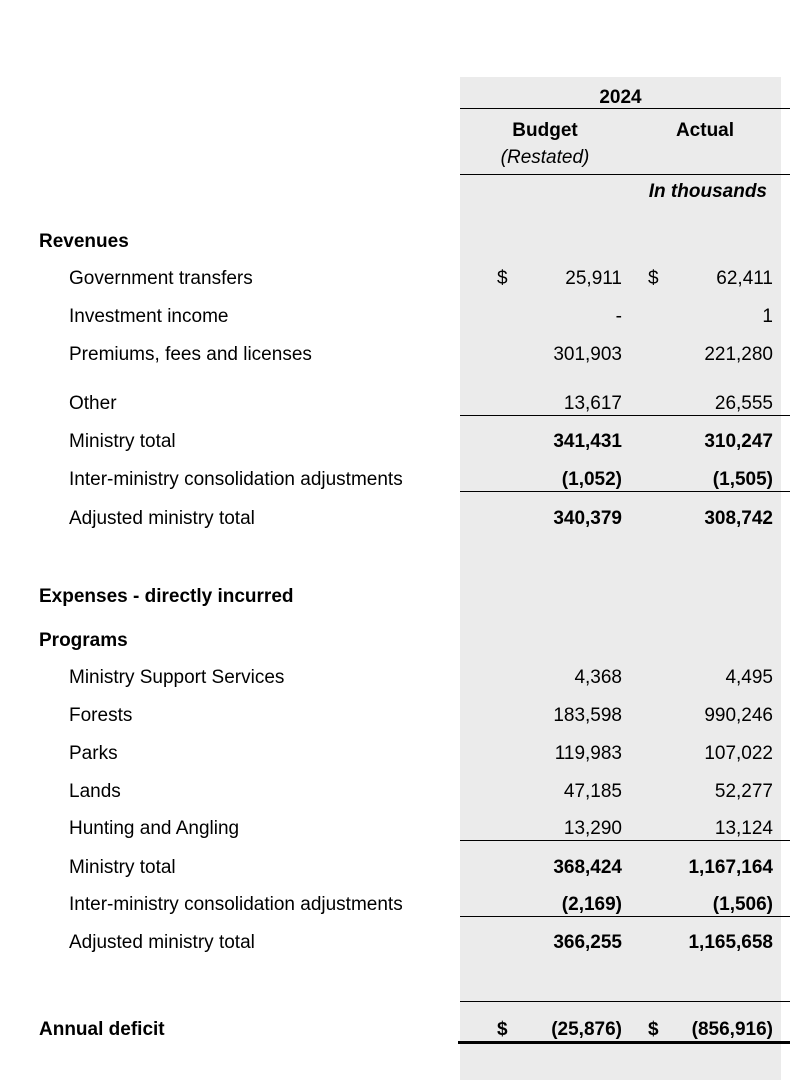  What do you see at coordinates (730, 867) in the screenshot?
I see `actual-total-value: 1,167,164` at bounding box center [730, 867].